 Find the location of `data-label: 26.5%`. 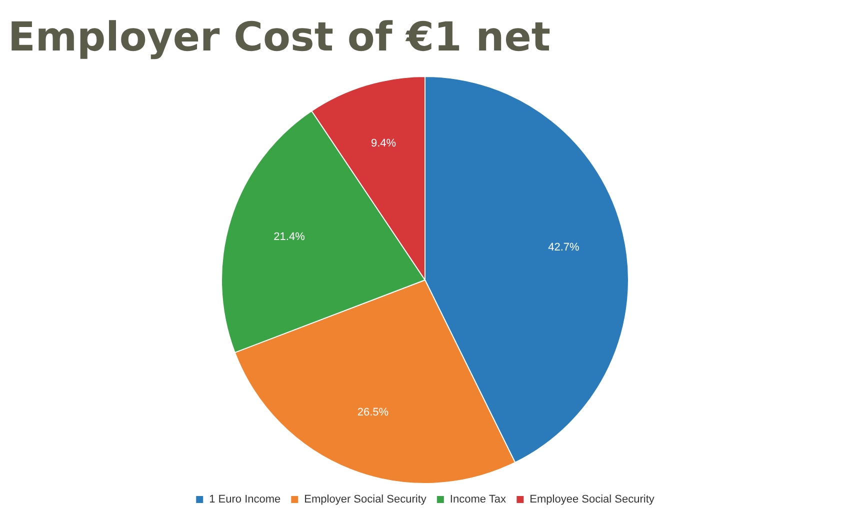

data-label: 26.5% is located at coordinates (373, 412).